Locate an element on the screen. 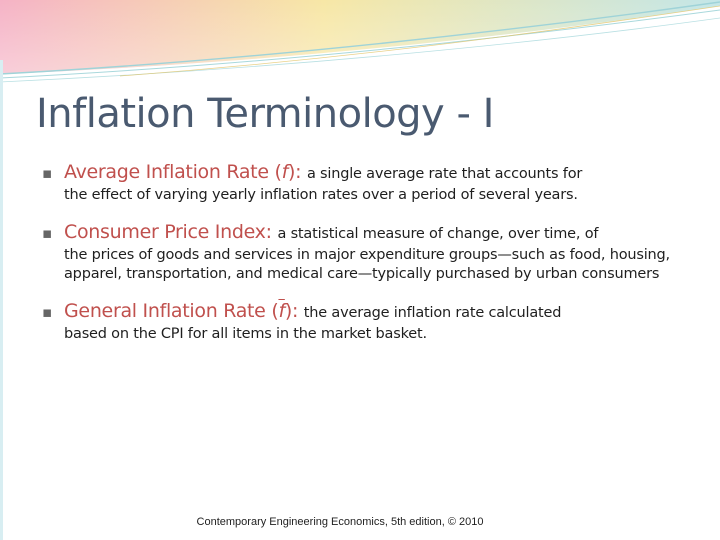 The width and height of the screenshot is (720, 540). term-symbol: f is located at coordinates (285, 172).